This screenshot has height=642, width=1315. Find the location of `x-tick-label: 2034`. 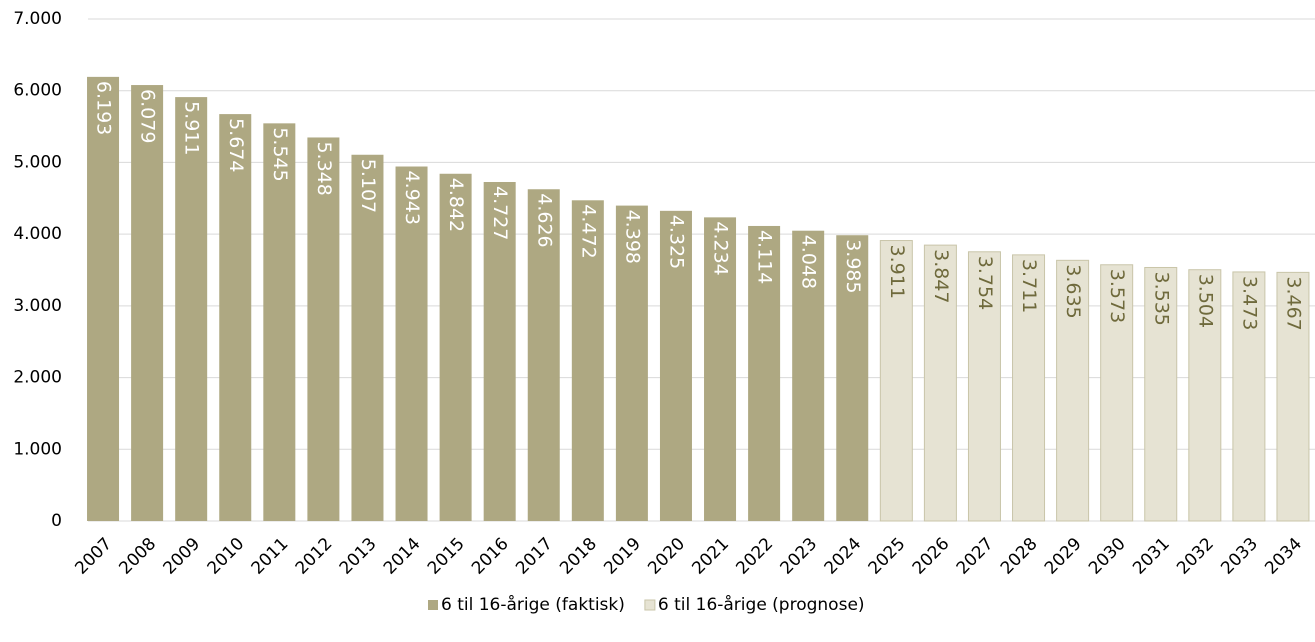

x-tick-label: 2034 is located at coordinates (1283, 556).